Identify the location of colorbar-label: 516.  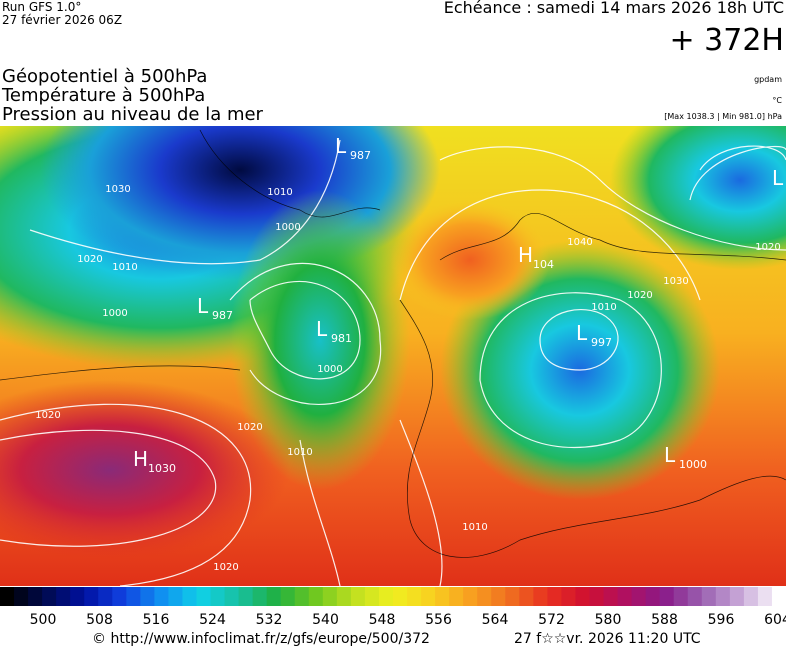
(156, 620).